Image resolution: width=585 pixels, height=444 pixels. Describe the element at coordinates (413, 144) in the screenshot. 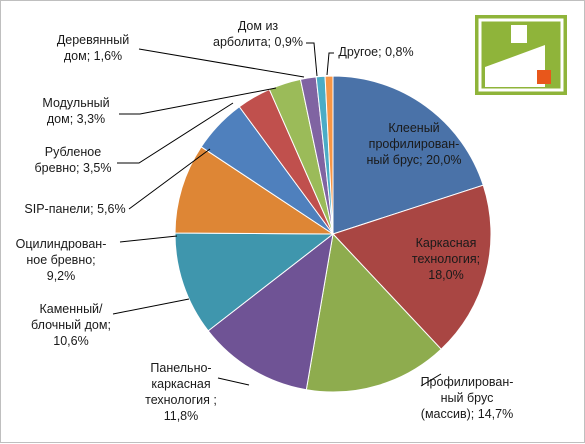

I see `slice-label-1: Клееный профилирован-ный брус; 20,0%` at that location.